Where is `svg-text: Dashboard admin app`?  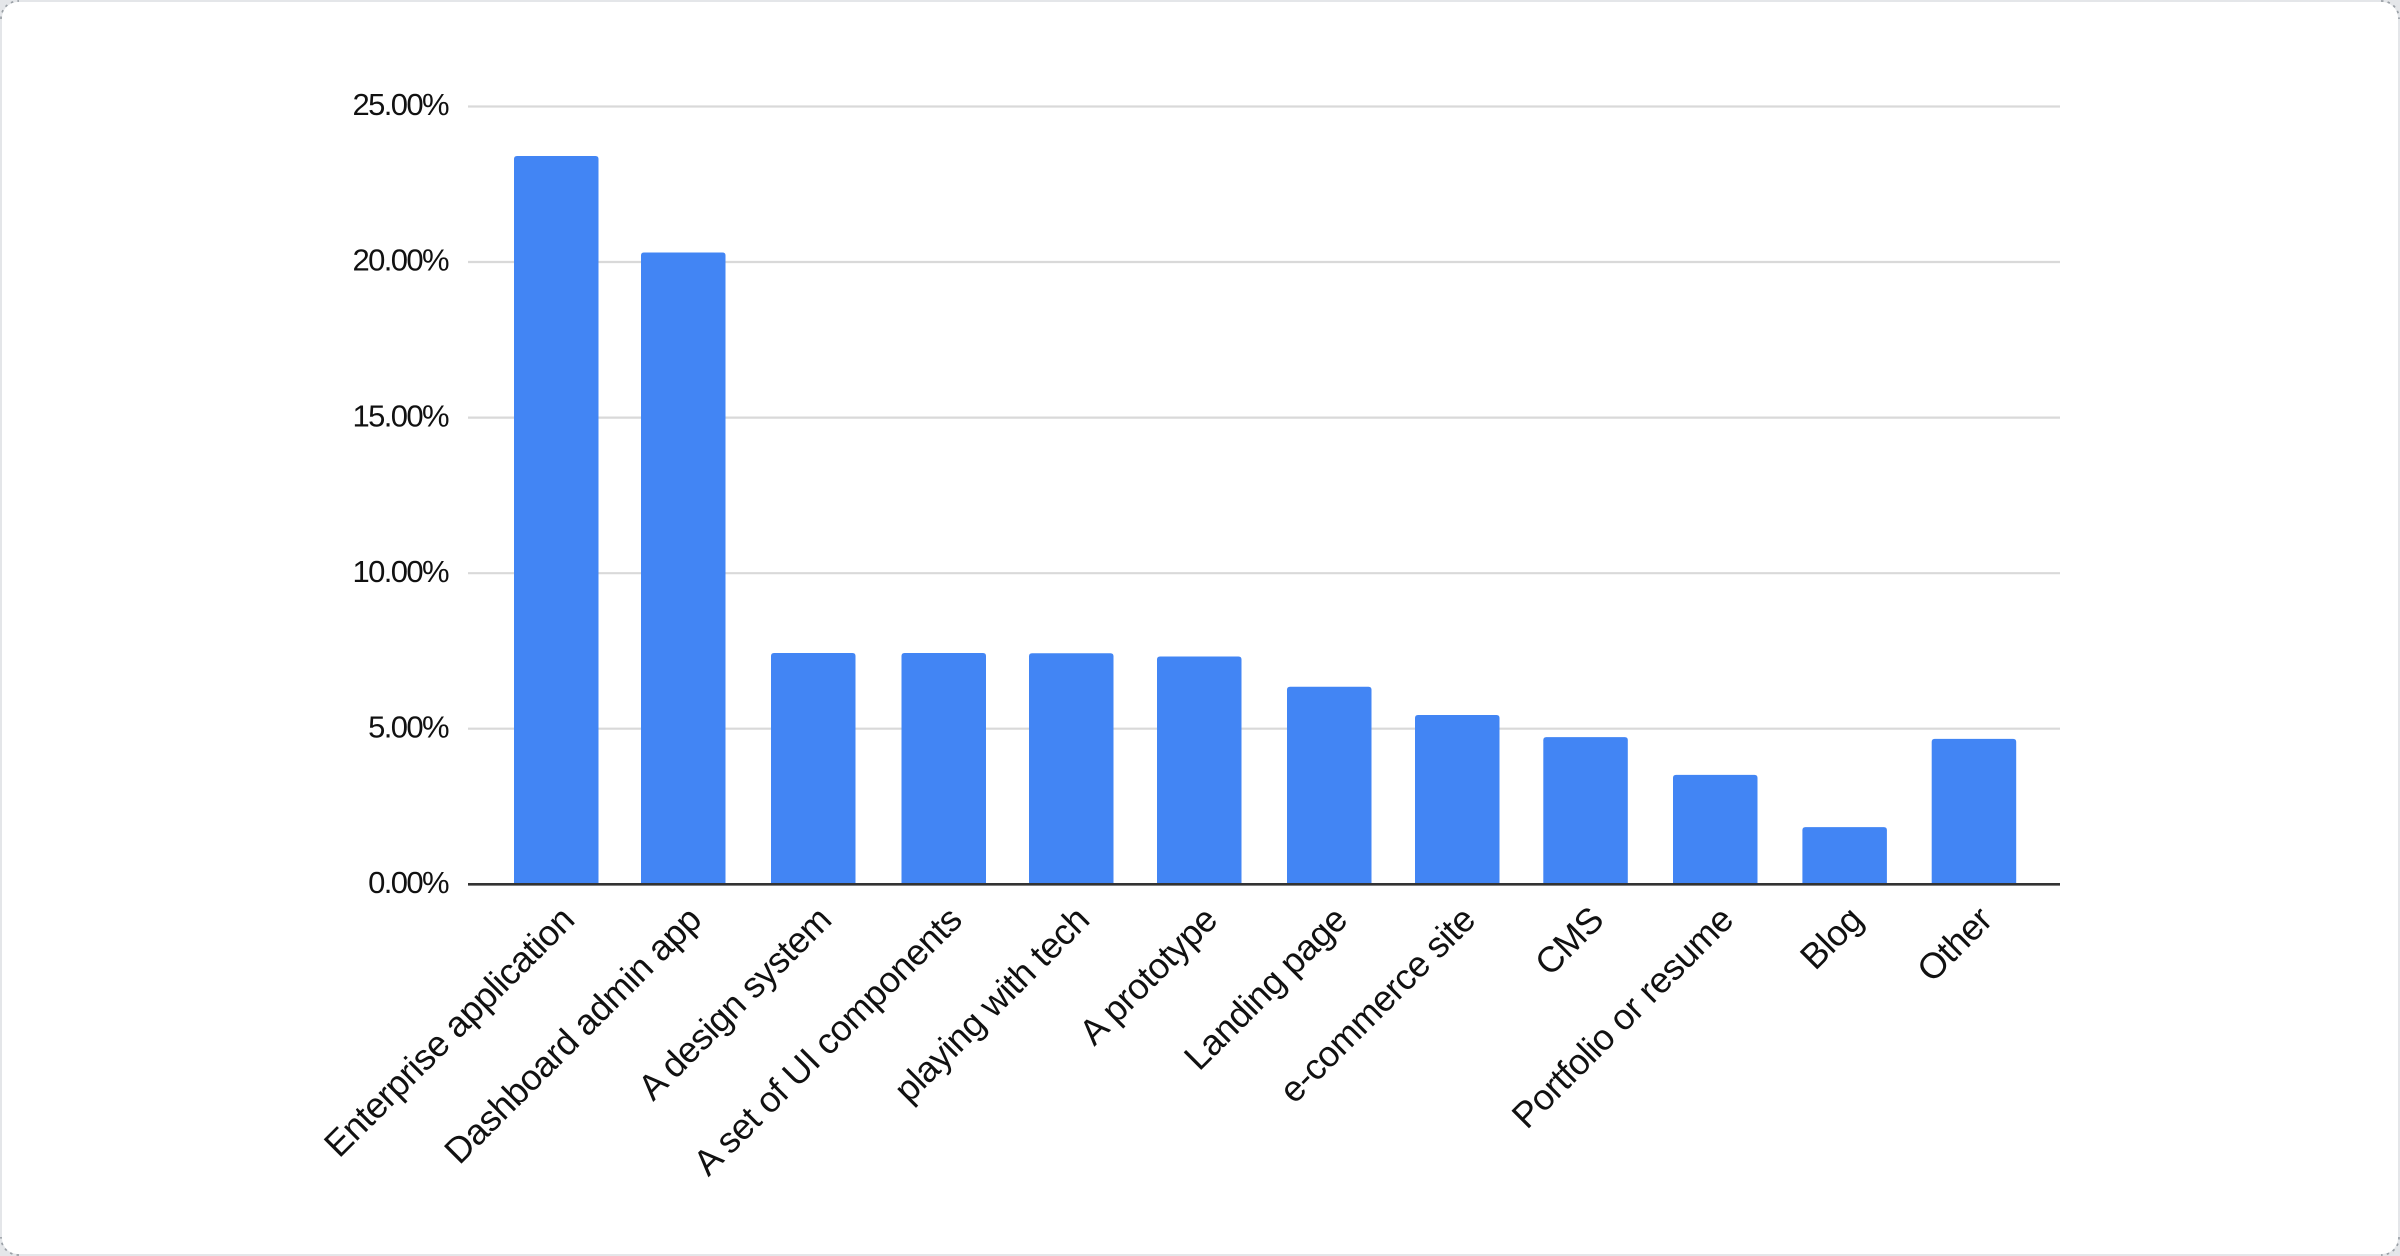
svg-text: Dashboard admin app is located at coordinates (572, 1035).